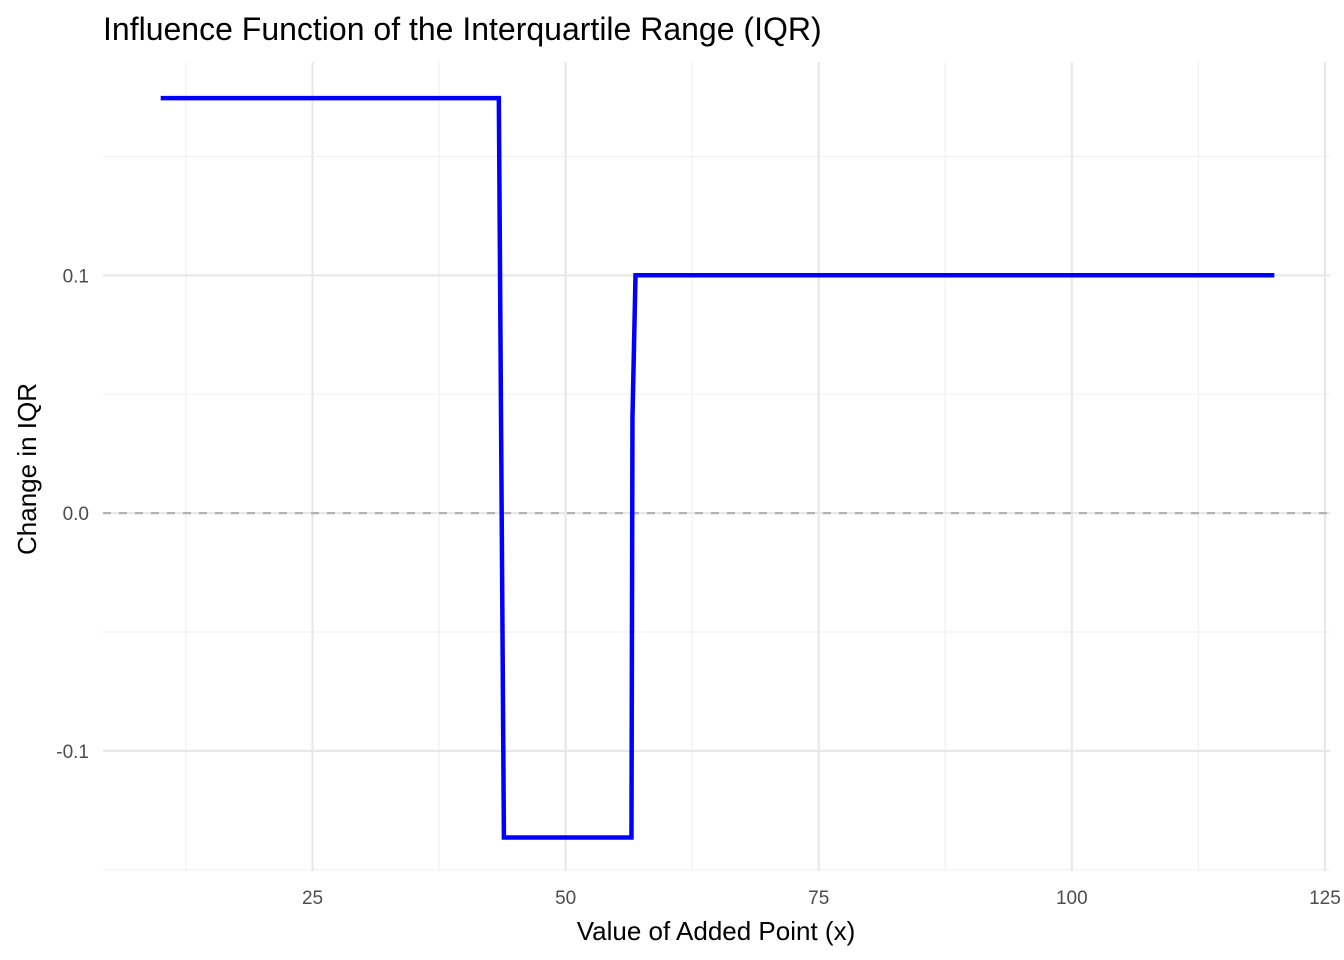 Image resolution: width=1344 pixels, height=960 pixels. Describe the element at coordinates (27, 469) in the screenshot. I see `y-axis-title: Change in IQR` at that location.